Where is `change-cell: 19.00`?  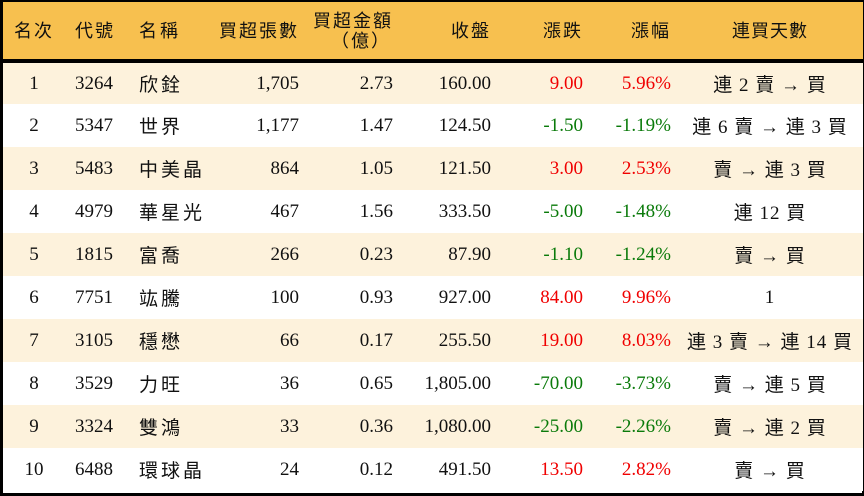
change-cell: 19.00 is located at coordinates (561, 340).